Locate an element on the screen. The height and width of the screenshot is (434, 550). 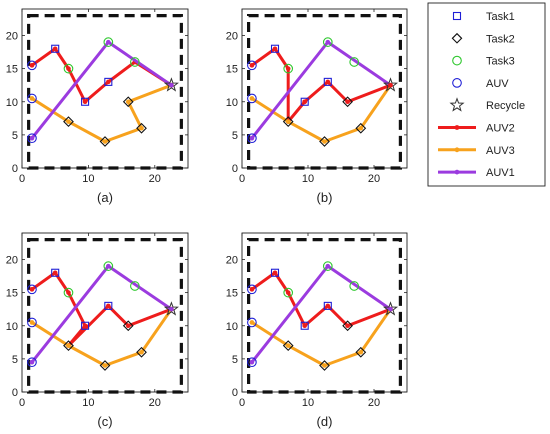
legend-auv-label: AUV is located at coordinates (497, 84).